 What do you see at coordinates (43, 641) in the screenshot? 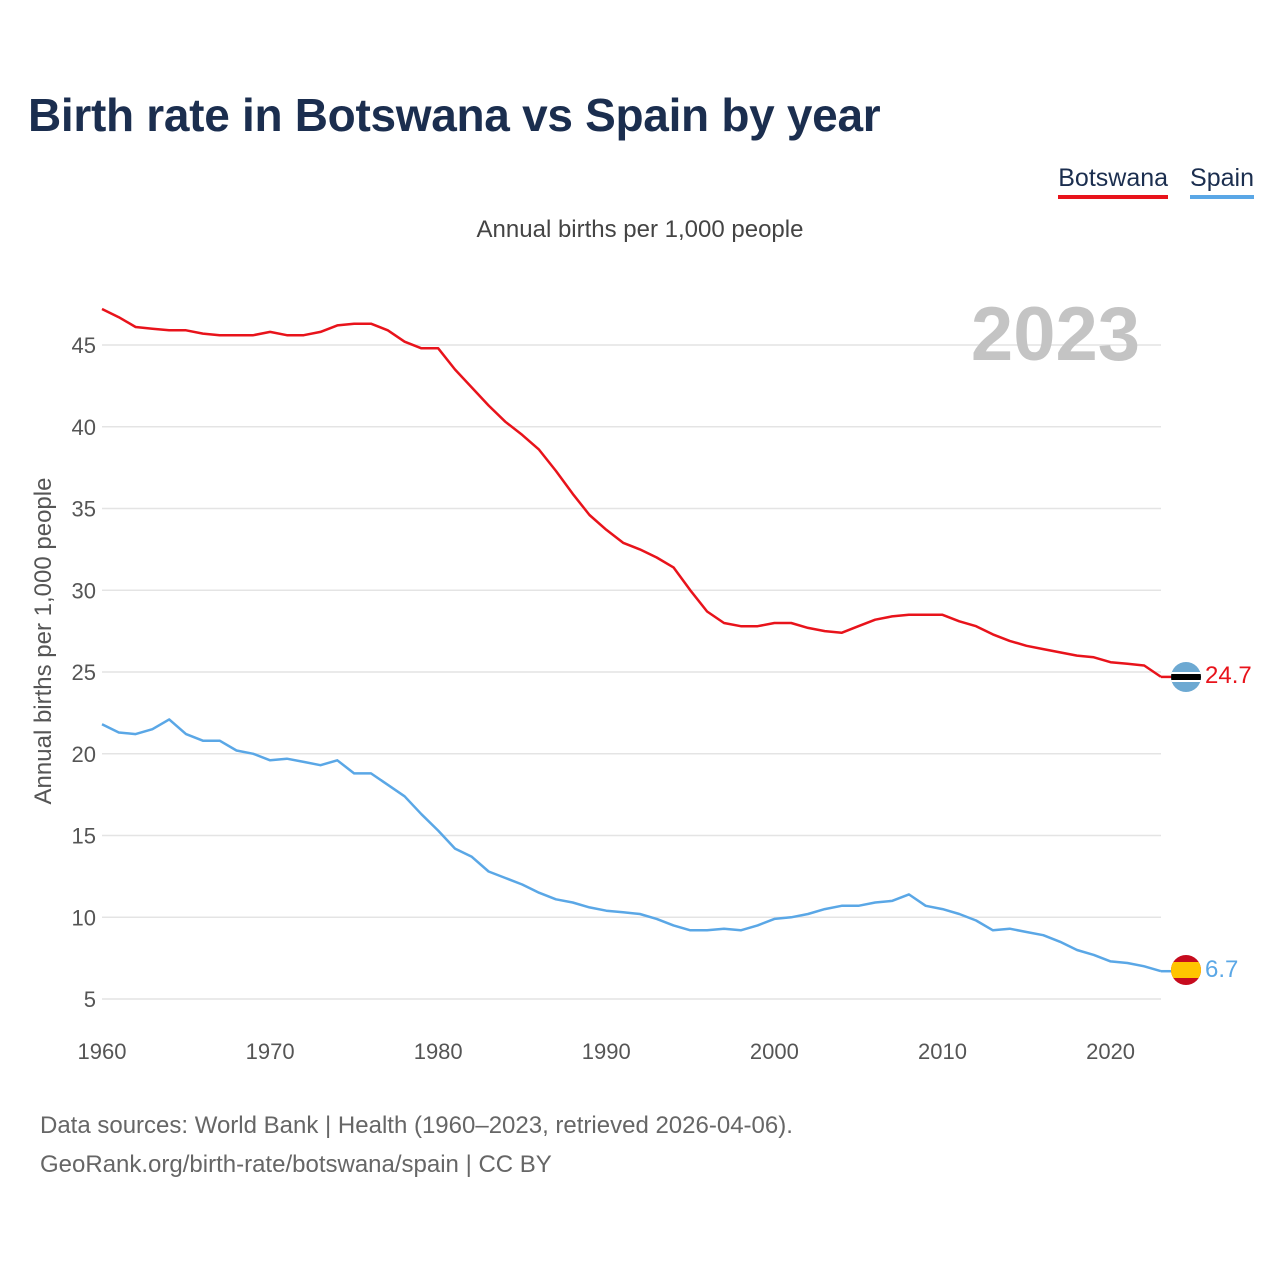
I see `y-axis-label: Annual births per 1,000 people` at bounding box center [43, 641].